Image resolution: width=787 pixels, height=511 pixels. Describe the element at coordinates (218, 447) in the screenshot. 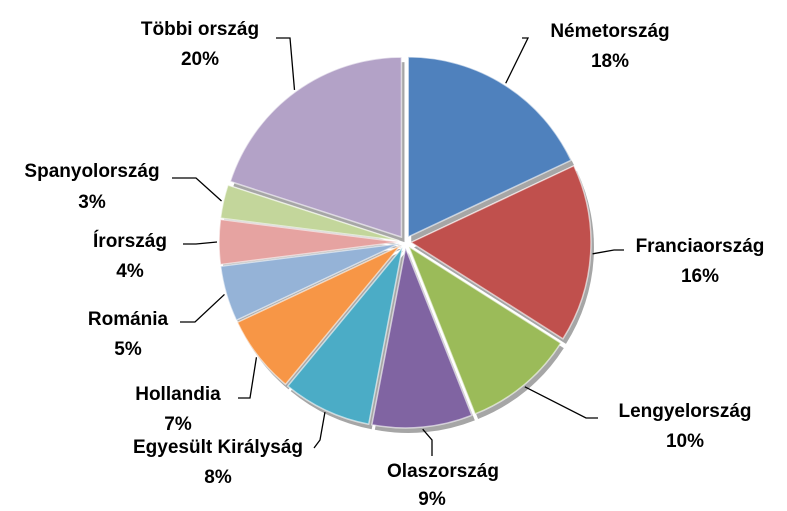

I see `slice-label: Egyesült Királyság` at that location.